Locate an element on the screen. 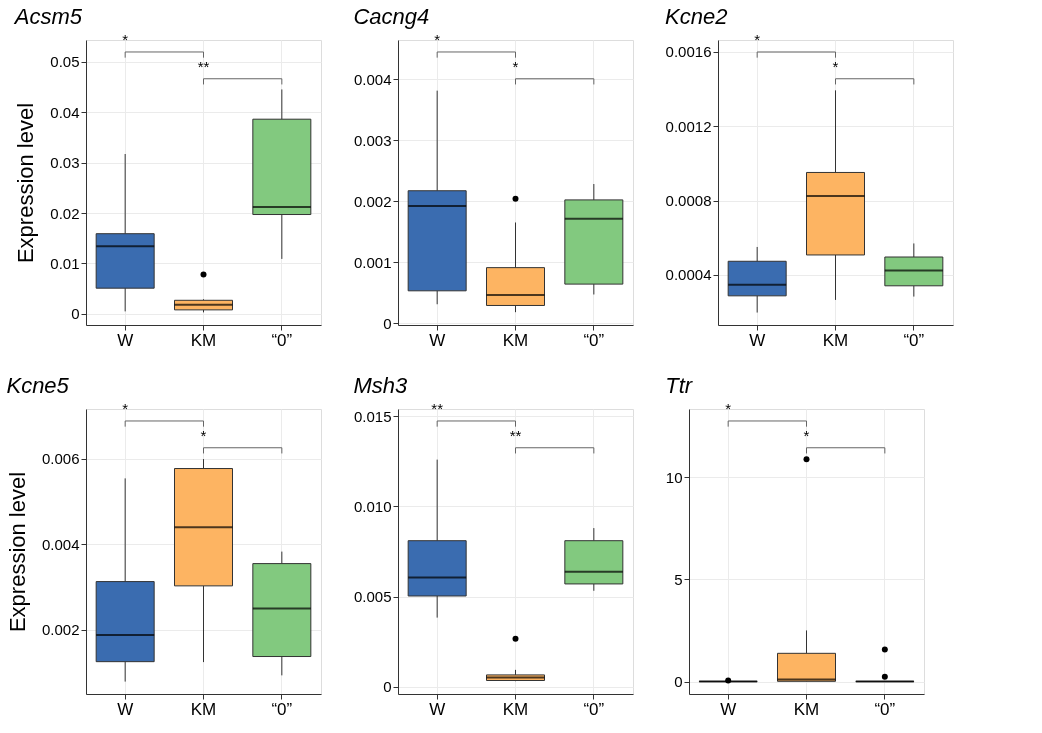 The width and height of the screenshot is (1042, 733). y-tick-label: 10 is located at coordinates (674, 477).